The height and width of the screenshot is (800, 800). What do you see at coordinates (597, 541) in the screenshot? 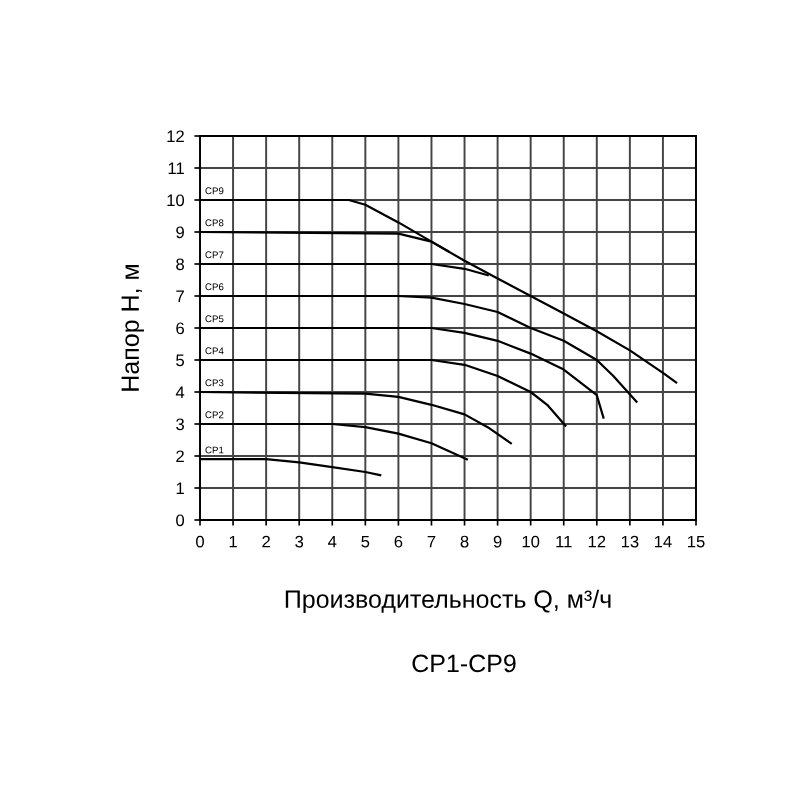
I see `x-tick-label: 12` at bounding box center [597, 541].